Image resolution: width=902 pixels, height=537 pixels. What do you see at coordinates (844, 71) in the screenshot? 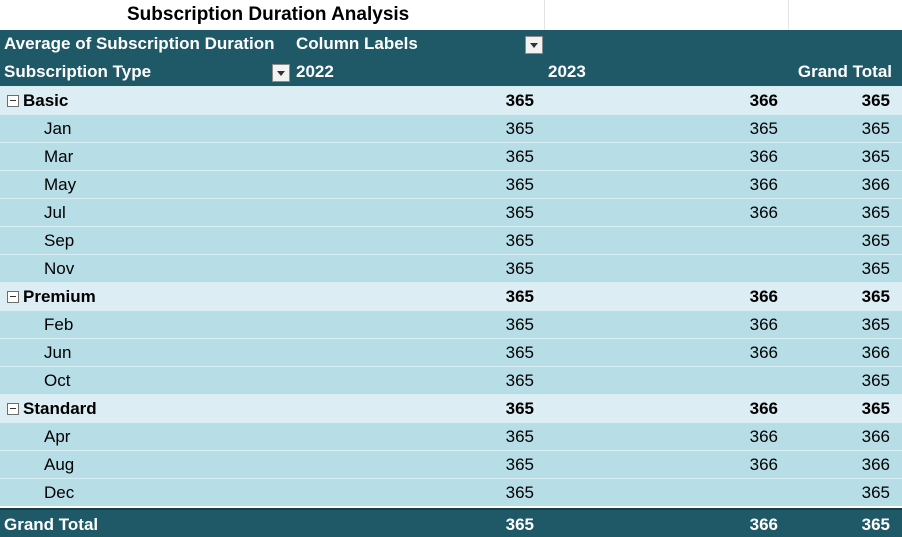
I see `column-header-grand-total: Grand Total` at bounding box center [844, 71].